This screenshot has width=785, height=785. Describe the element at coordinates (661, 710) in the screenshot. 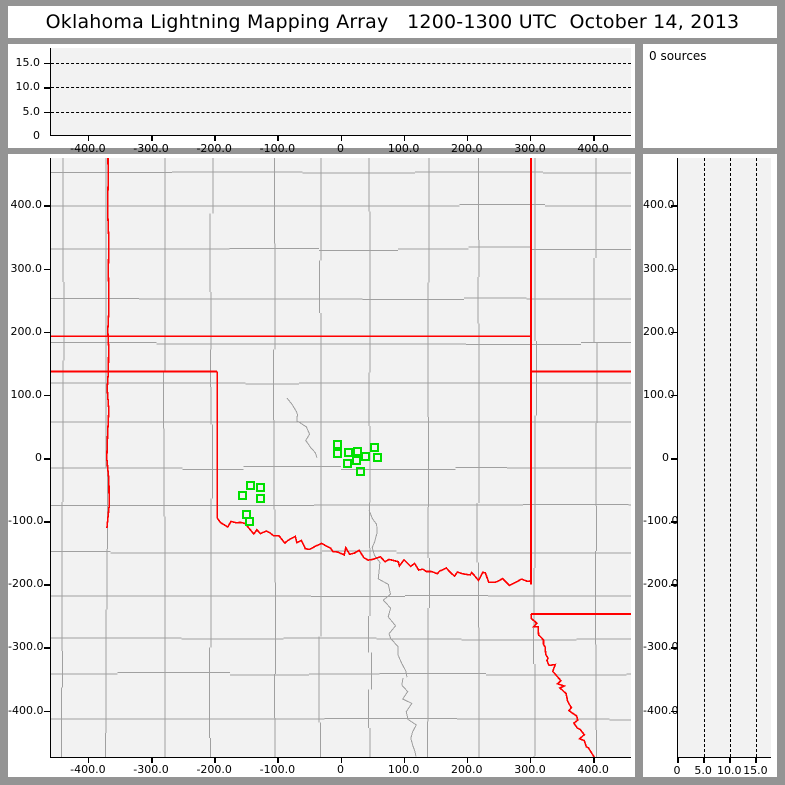

I see `y-tick-label: -400.0` at that location.